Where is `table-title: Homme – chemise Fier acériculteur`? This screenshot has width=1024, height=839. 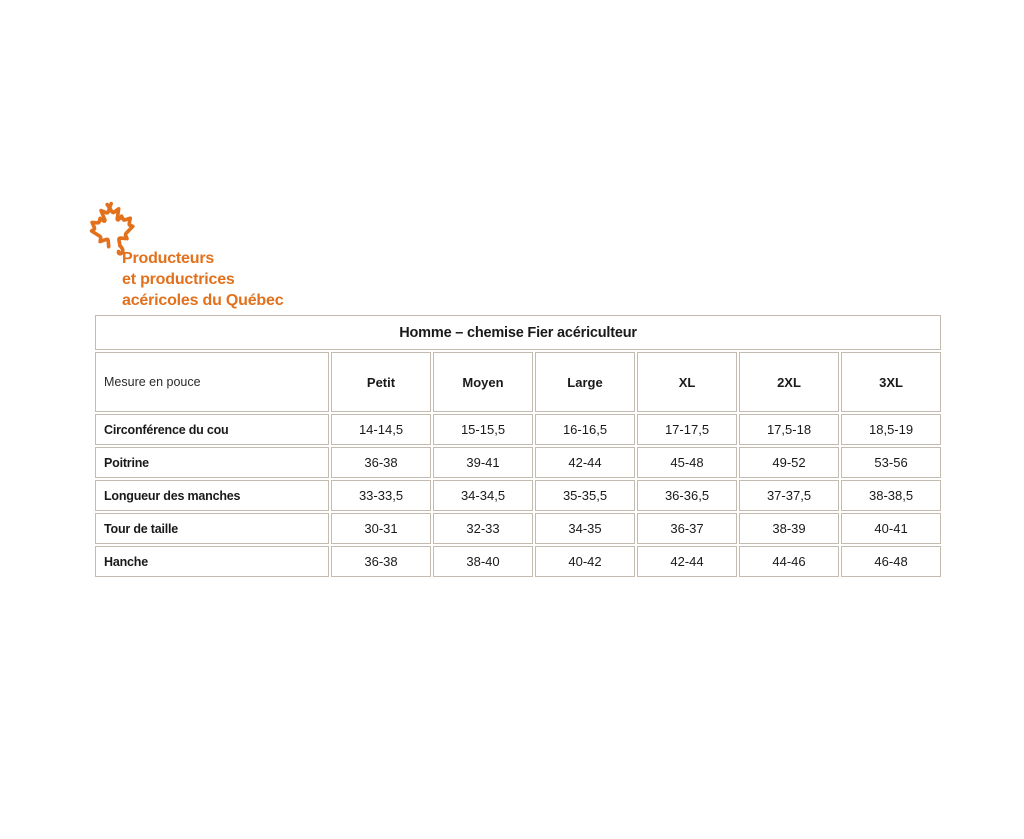
table-title: Homme – chemise Fier acériculteur is located at coordinates (518, 332).